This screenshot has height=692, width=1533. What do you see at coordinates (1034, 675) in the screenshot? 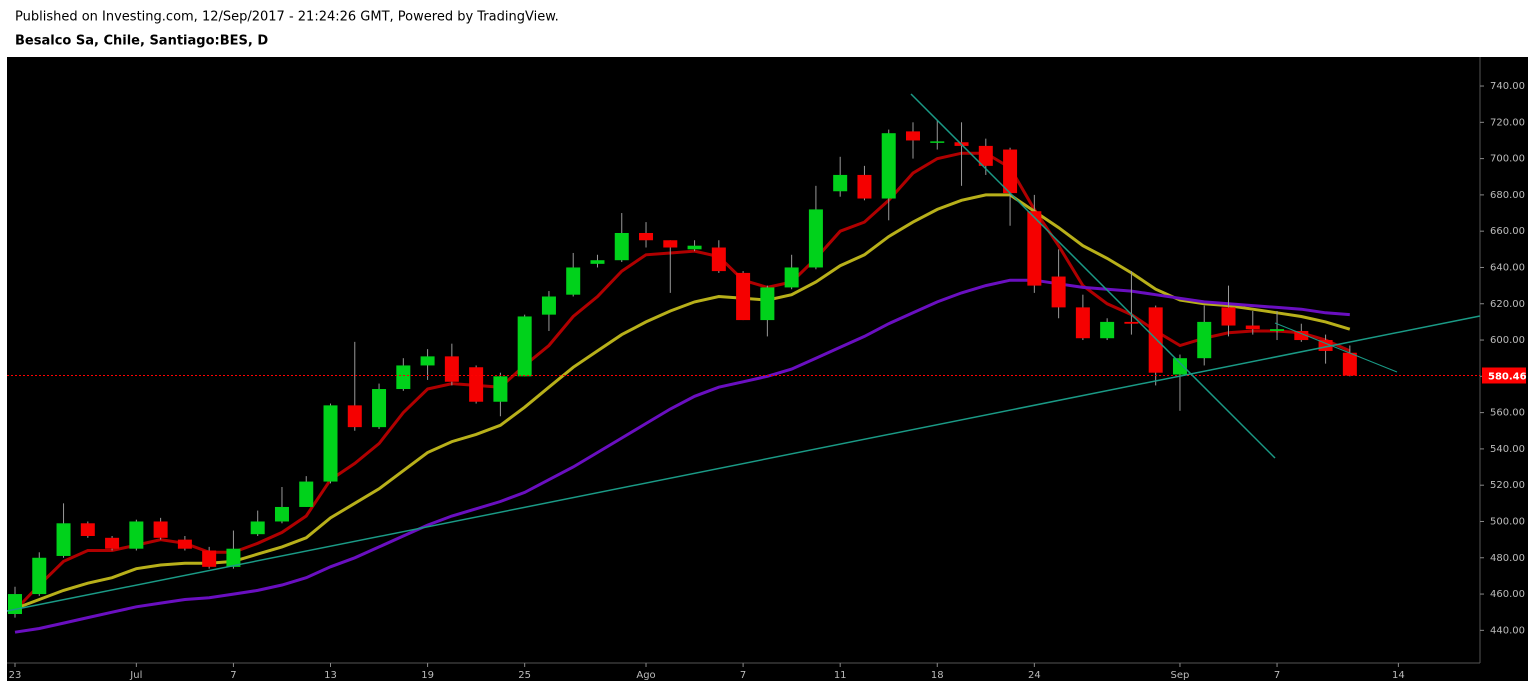
I see `x-tick-label: 24` at bounding box center [1034, 675].